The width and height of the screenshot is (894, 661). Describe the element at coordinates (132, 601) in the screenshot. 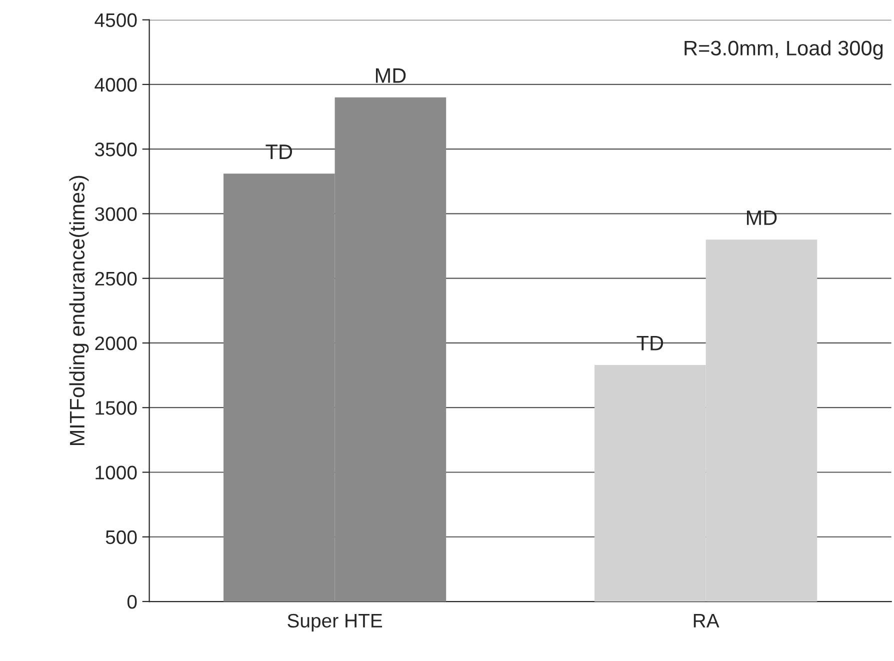

I see `y-tick-label: 0` at that location.